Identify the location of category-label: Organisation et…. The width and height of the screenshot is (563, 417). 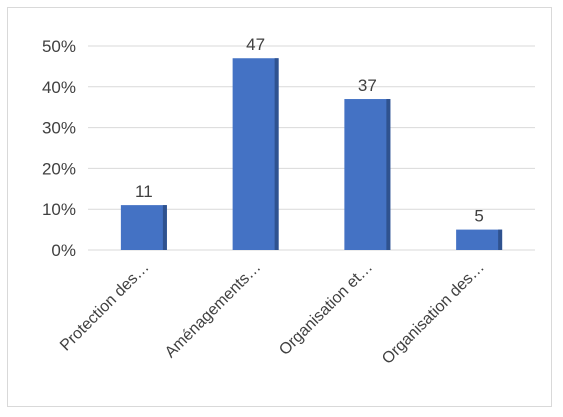
(326, 309).